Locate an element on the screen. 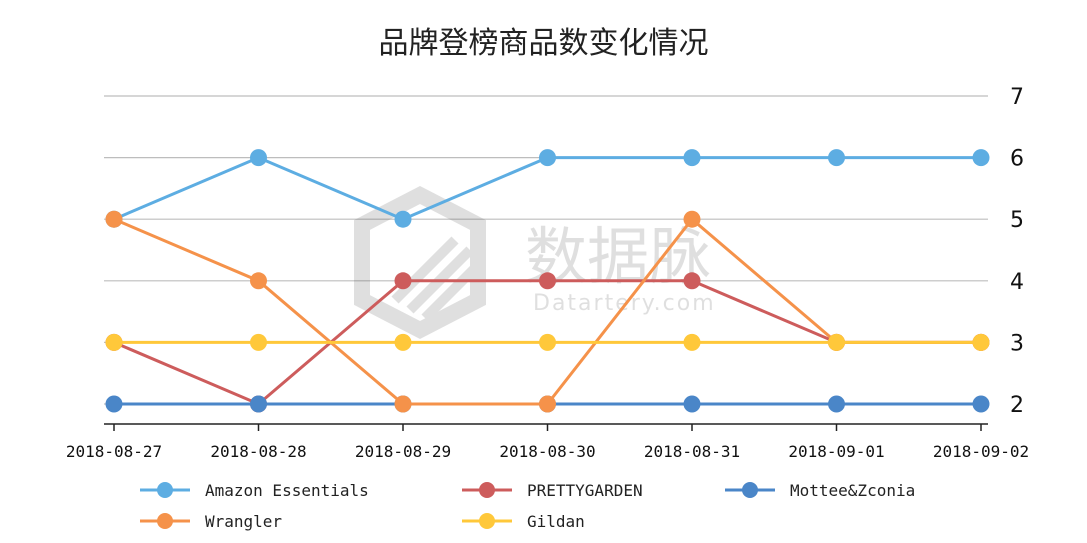  chart-title: 品牌登榜商品数变化情况 is located at coordinates (543, 43).